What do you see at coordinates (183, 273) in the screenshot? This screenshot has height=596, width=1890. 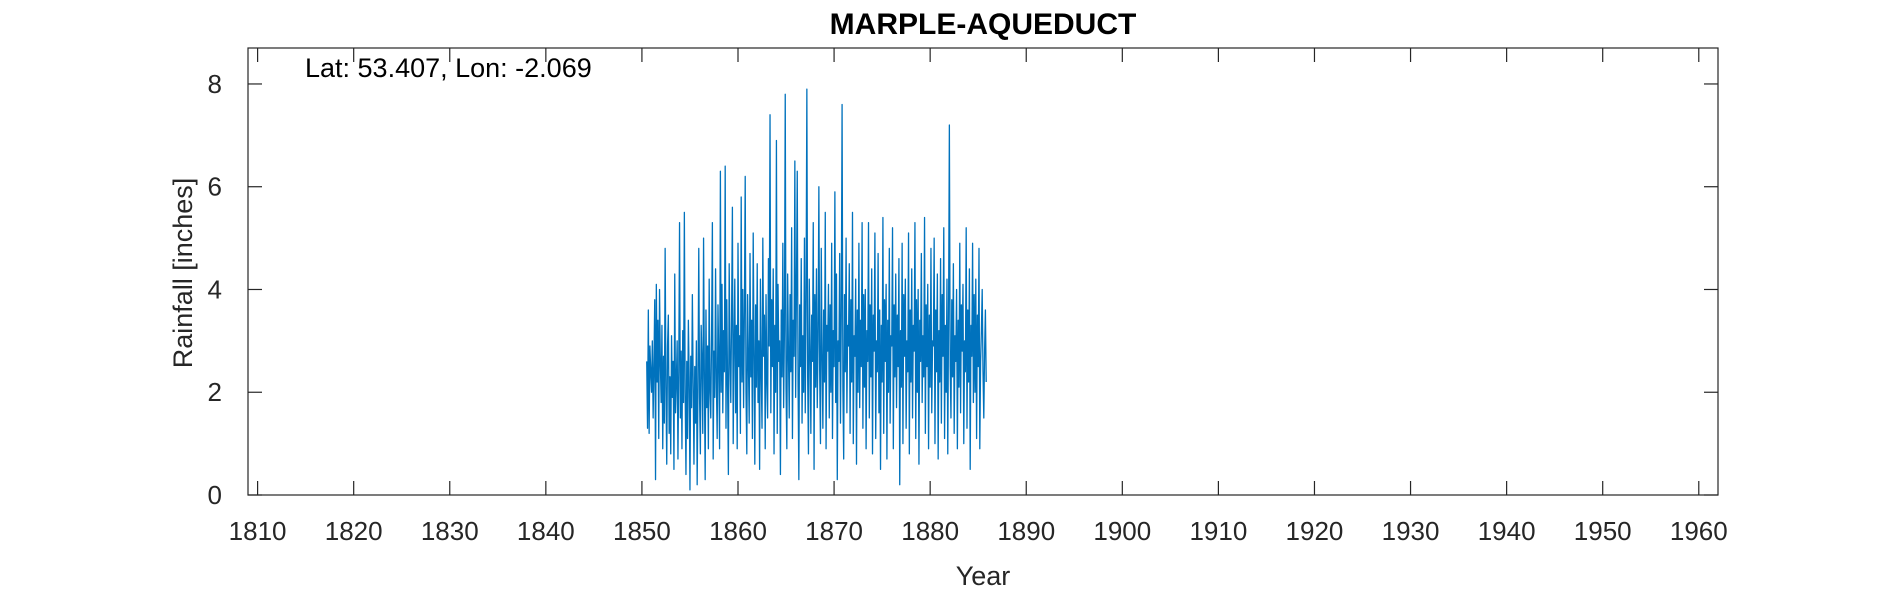 I see `y-axis-label: Rainfall [inches]` at bounding box center [183, 273].